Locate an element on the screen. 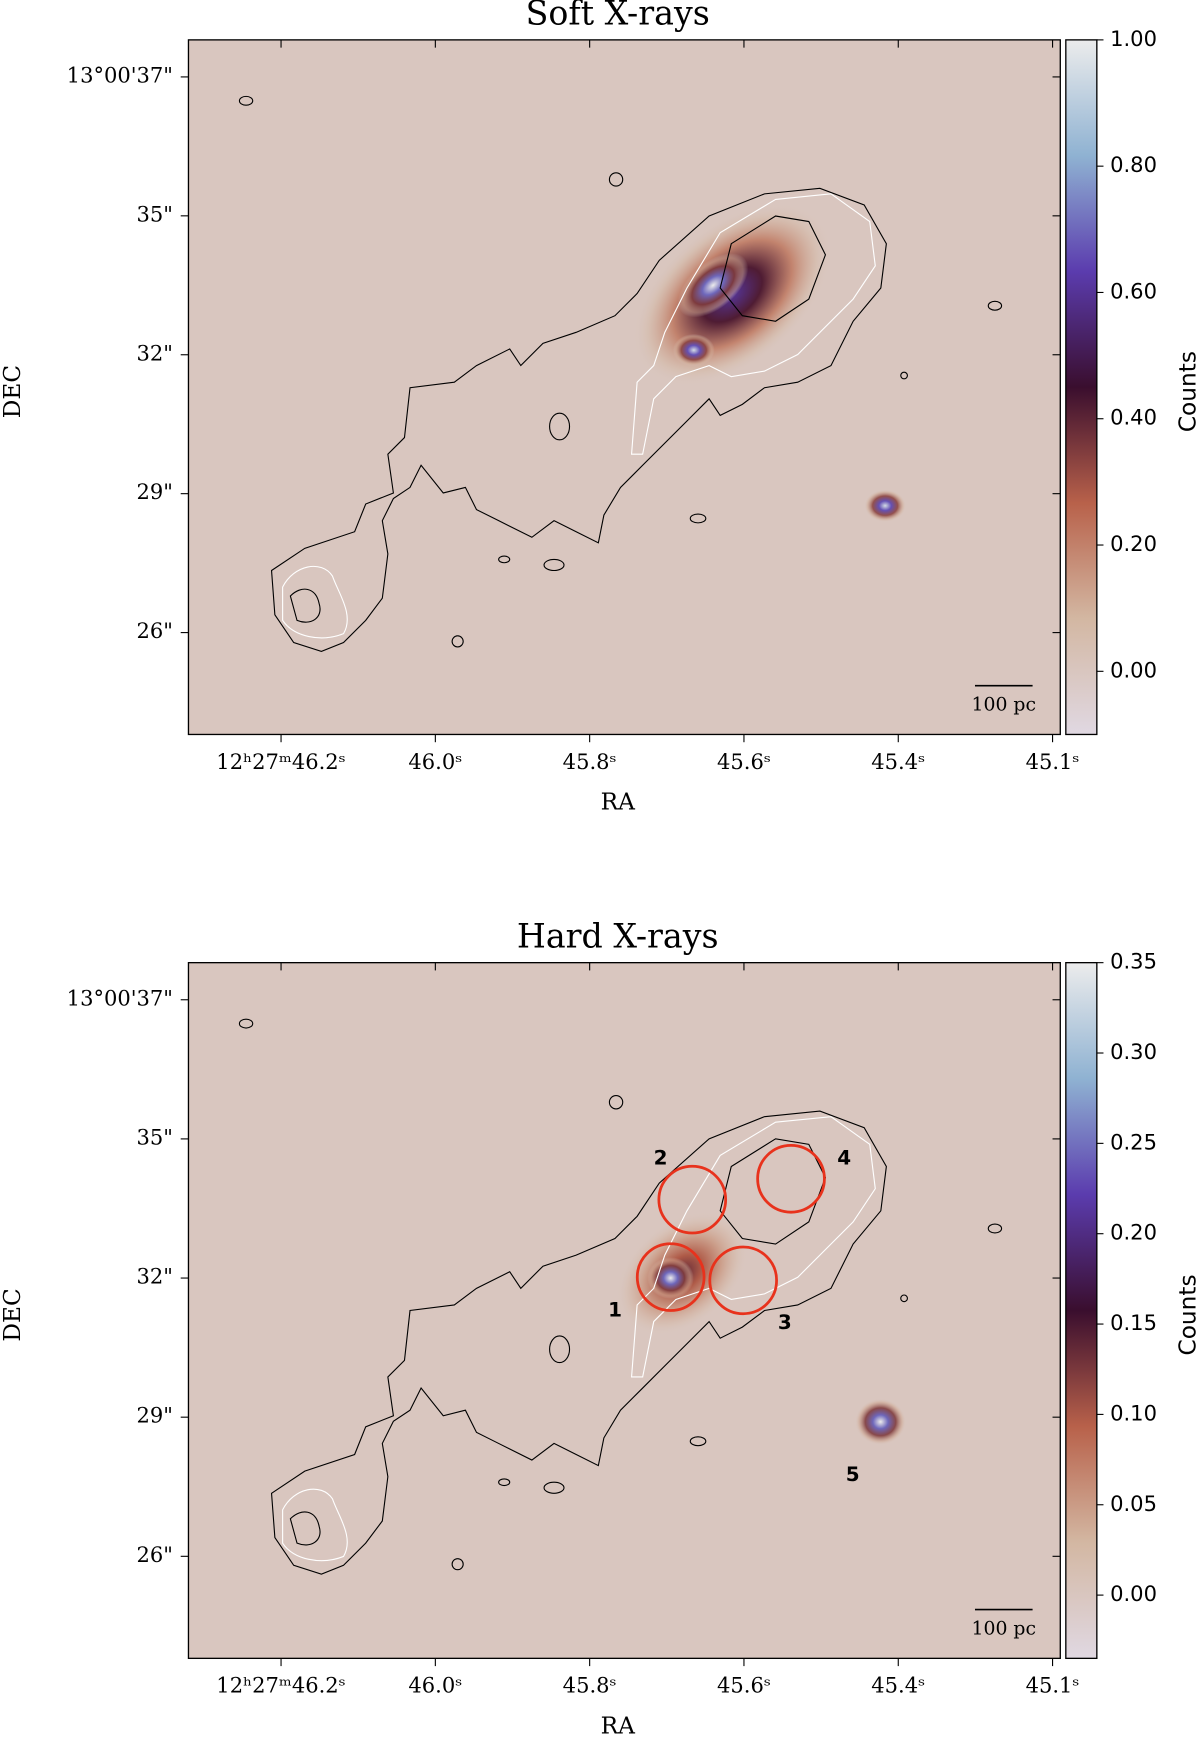 This screenshot has height=1737, width=1200. colorbar-tick-label: 0.60 is located at coordinates (1133, 290).